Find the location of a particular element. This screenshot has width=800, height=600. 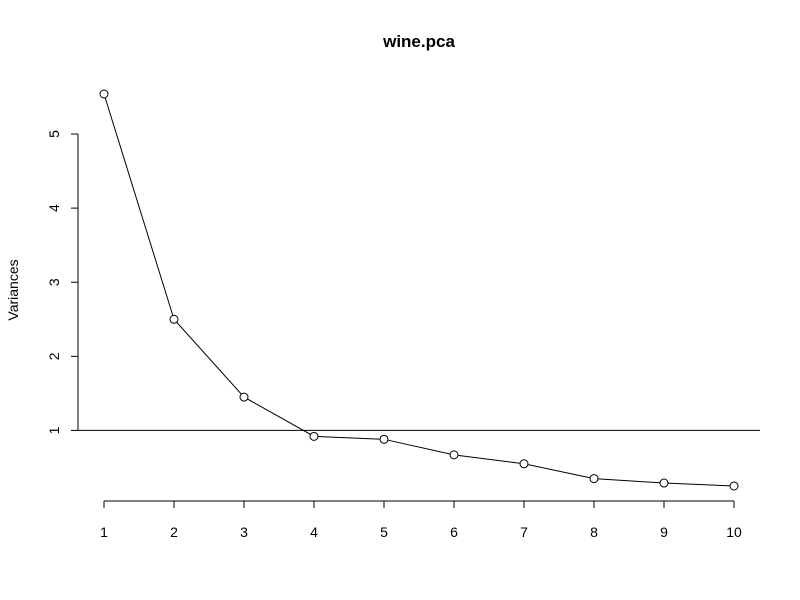

y-tick-label: 5 is located at coordinates (54, 134).